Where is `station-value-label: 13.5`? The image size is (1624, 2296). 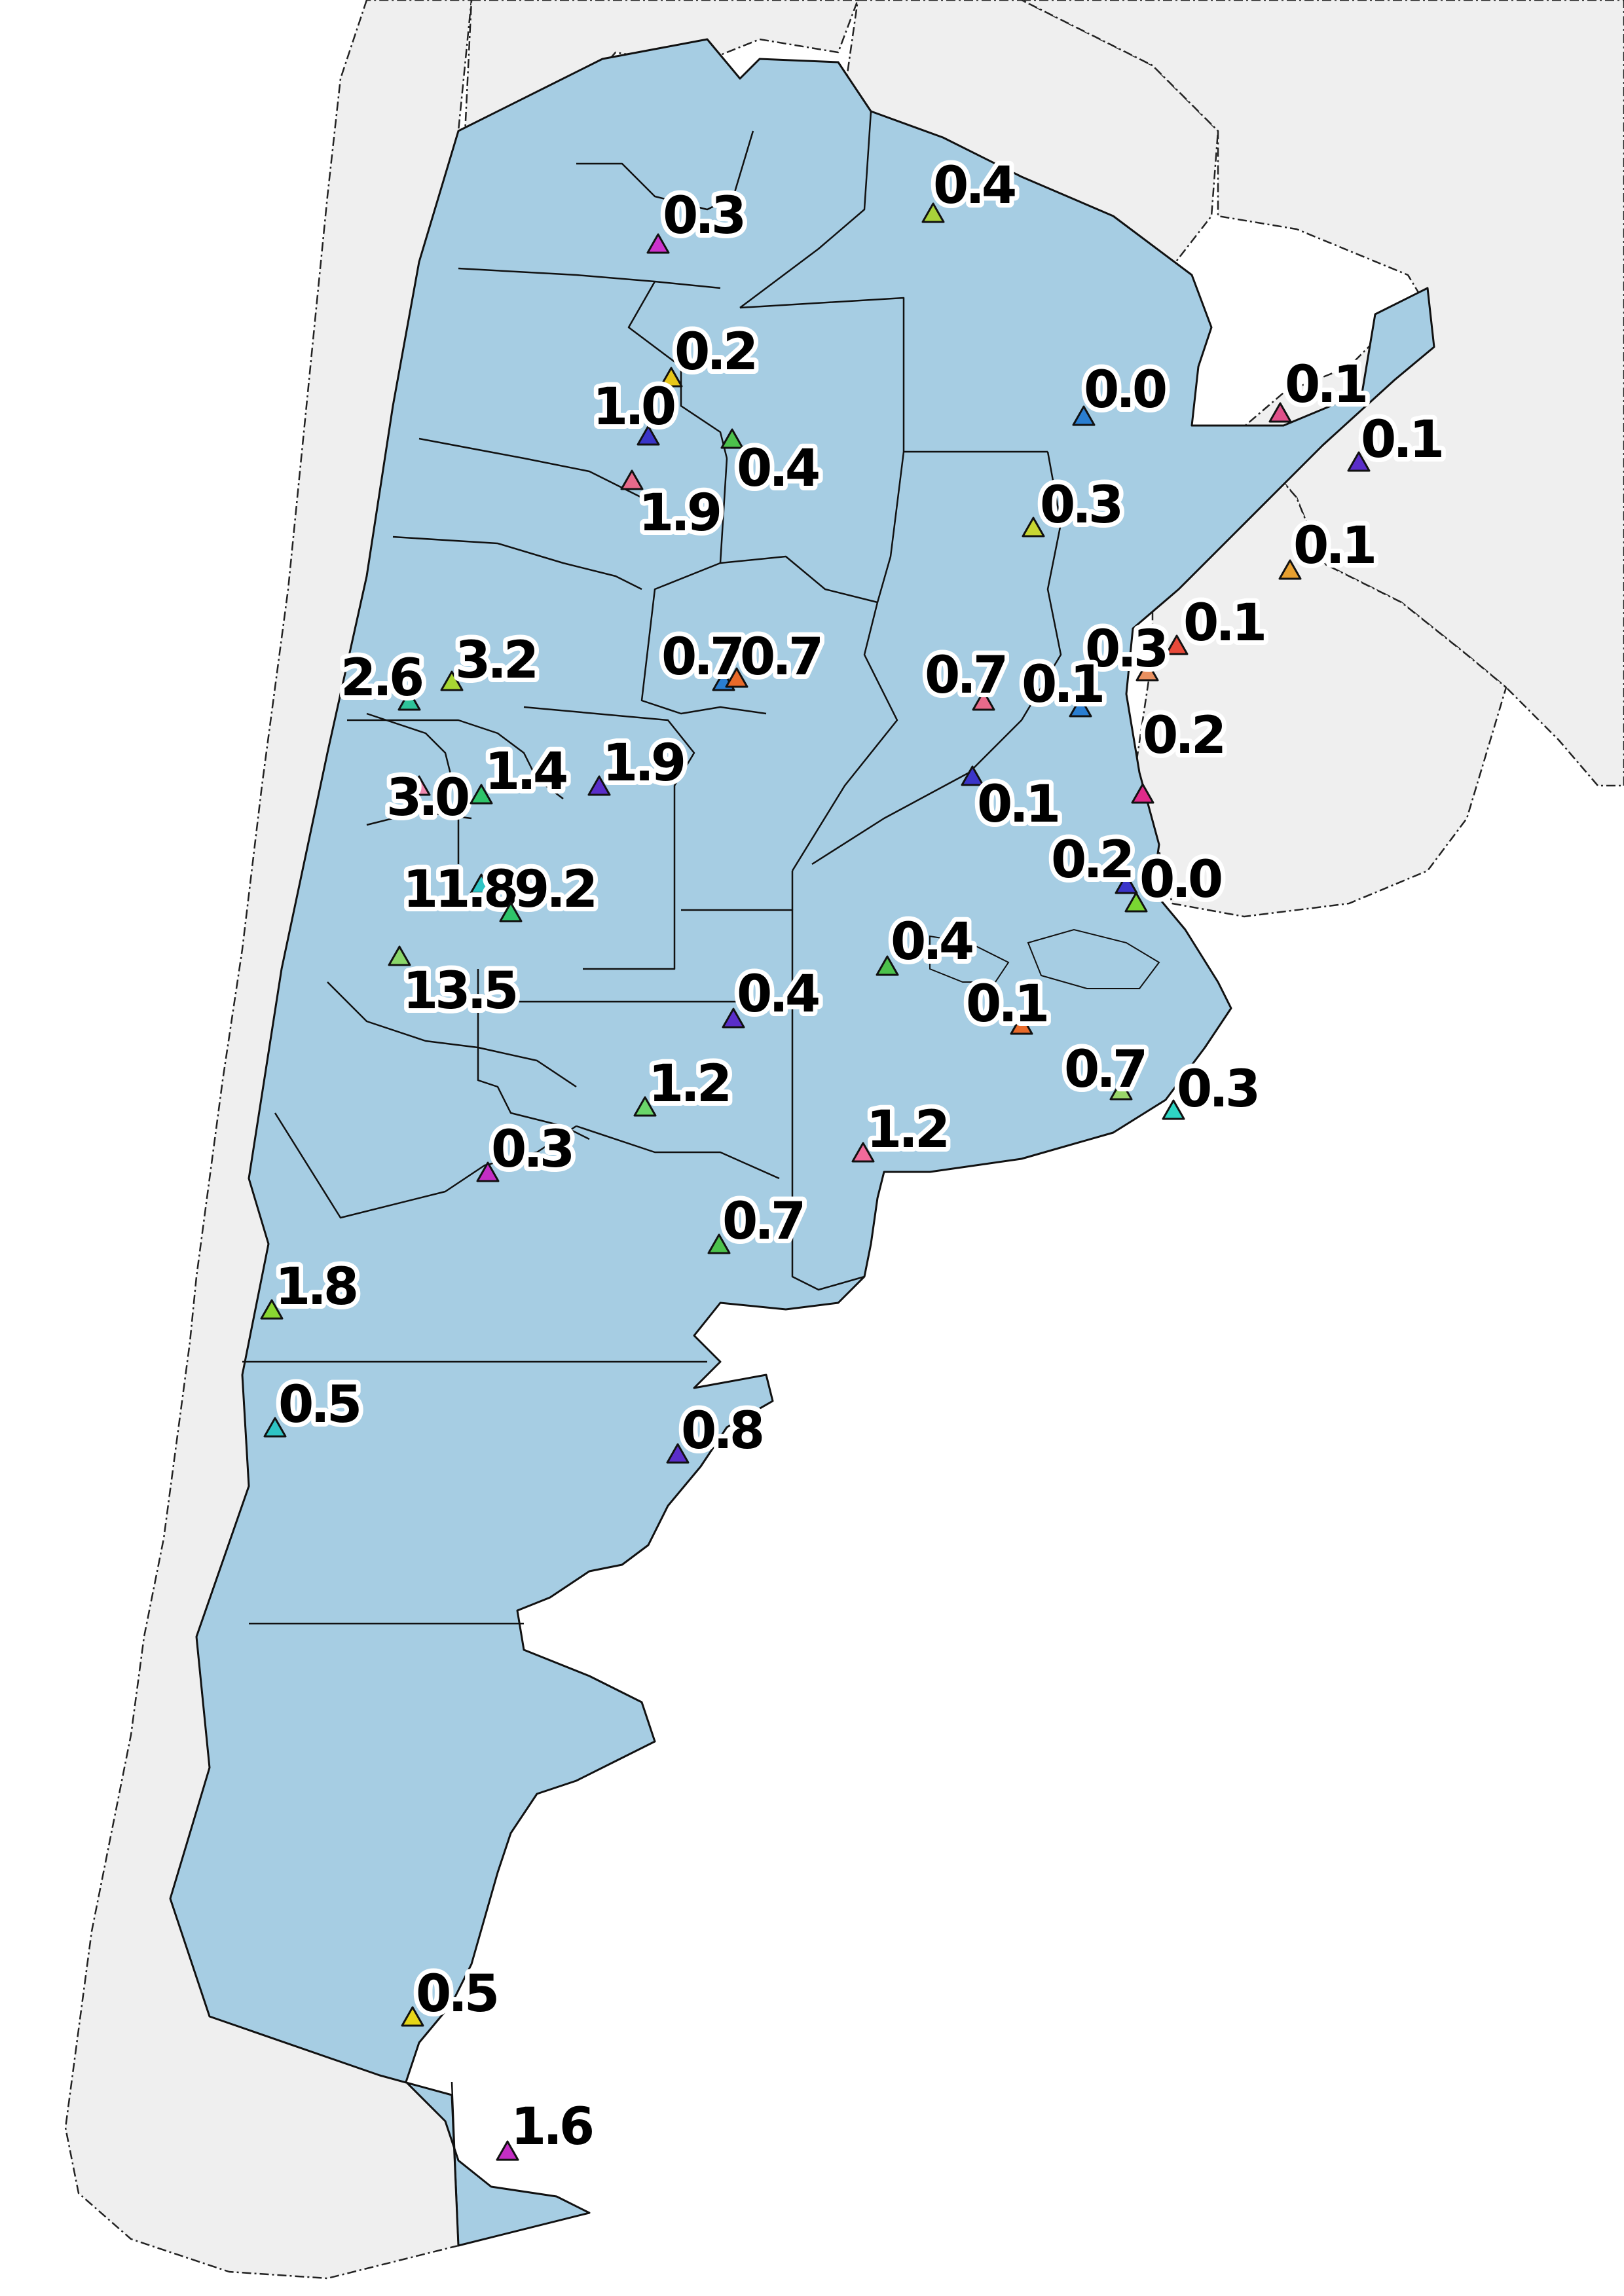 station-value-label: 13.5 is located at coordinates (459, 991).